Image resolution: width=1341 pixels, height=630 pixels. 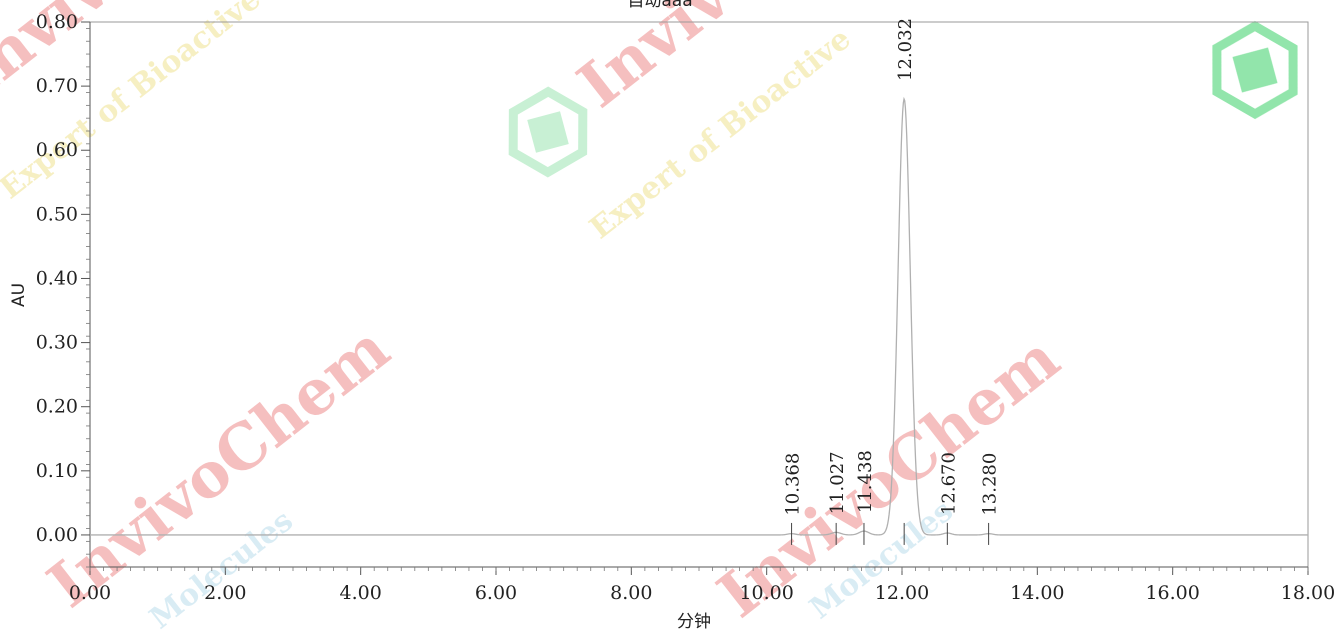 What do you see at coordinates (793, 484) in the screenshot?
I see `peak-rt-label: 10.368` at bounding box center [793, 484].